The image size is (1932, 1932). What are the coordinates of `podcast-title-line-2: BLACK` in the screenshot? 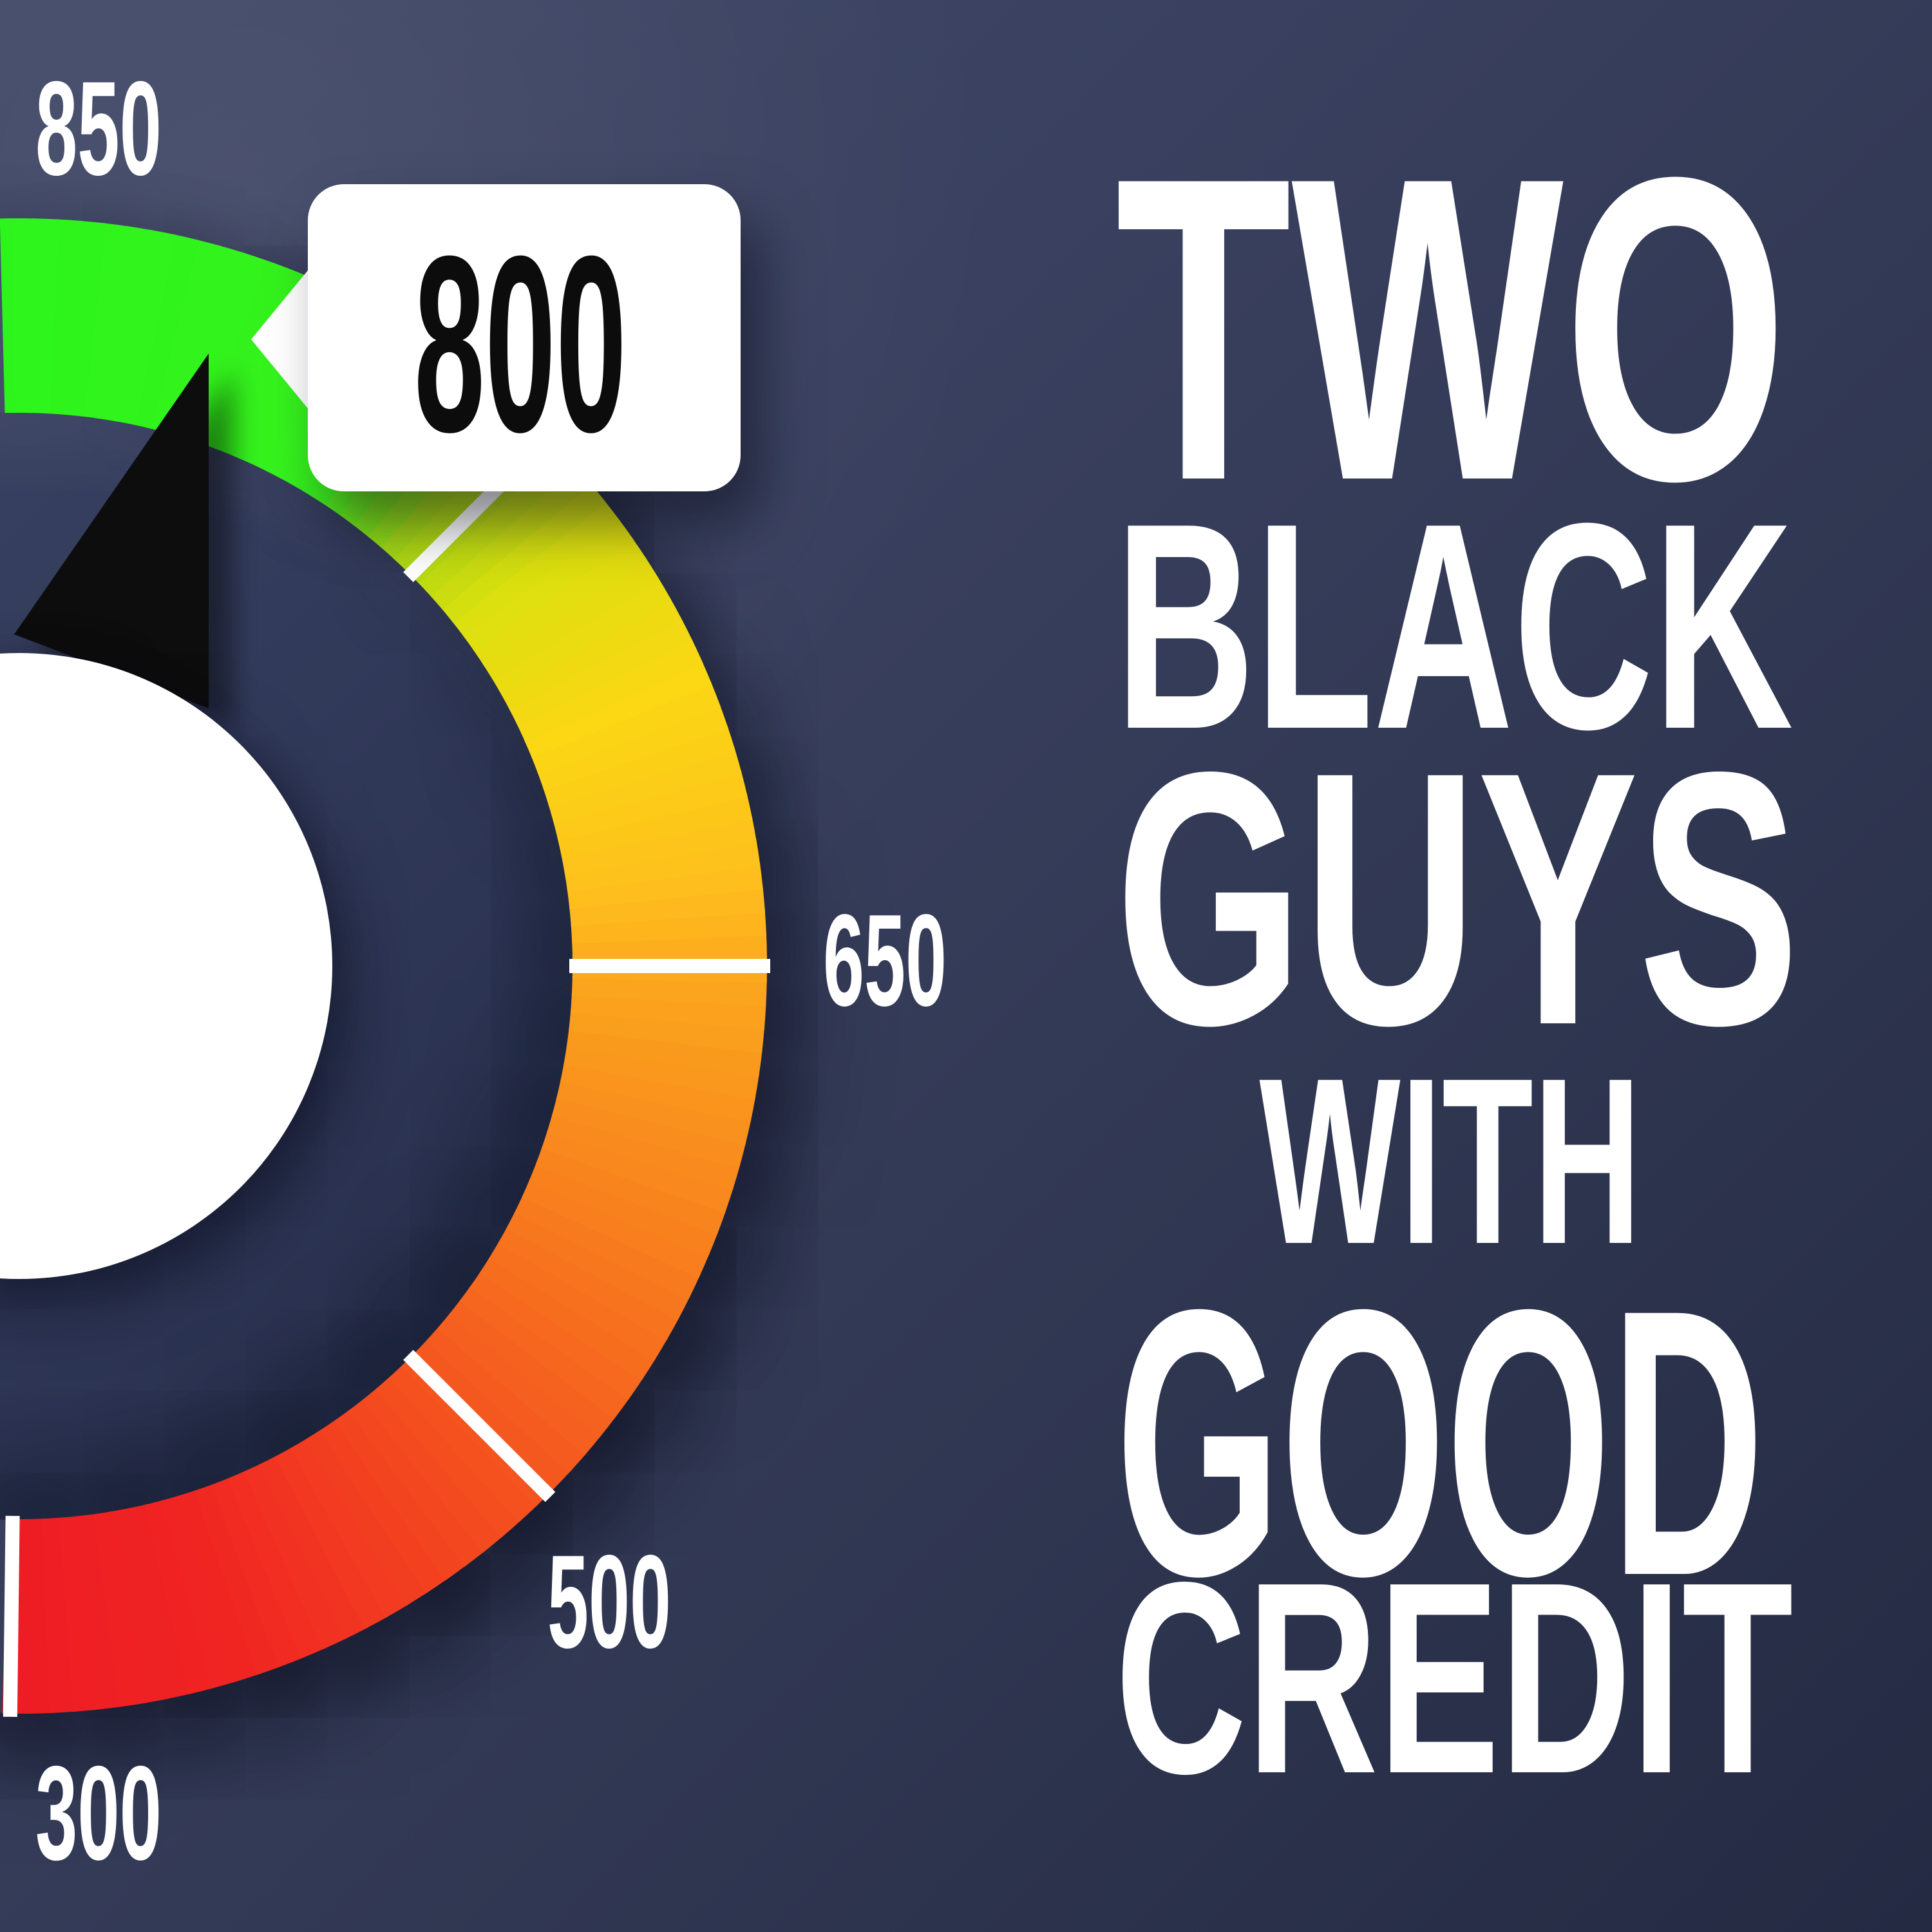 It's located at (1454, 626).